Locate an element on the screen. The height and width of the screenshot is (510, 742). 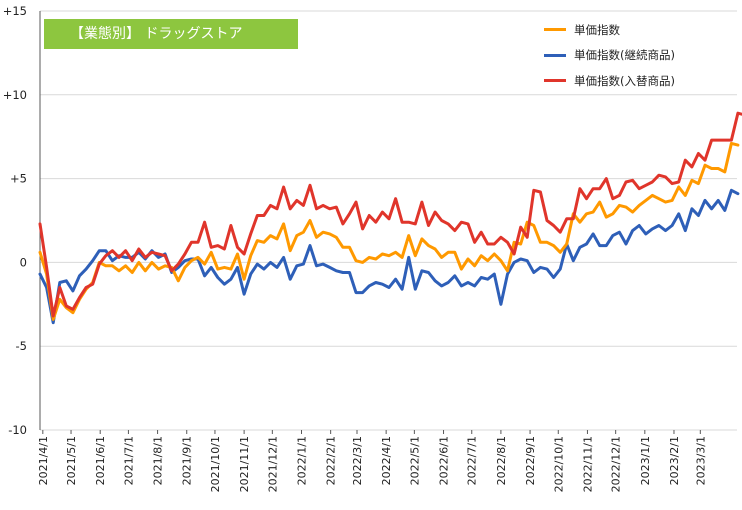
x-tick-label: 2022/11/1 is located at coordinates (587, 464).